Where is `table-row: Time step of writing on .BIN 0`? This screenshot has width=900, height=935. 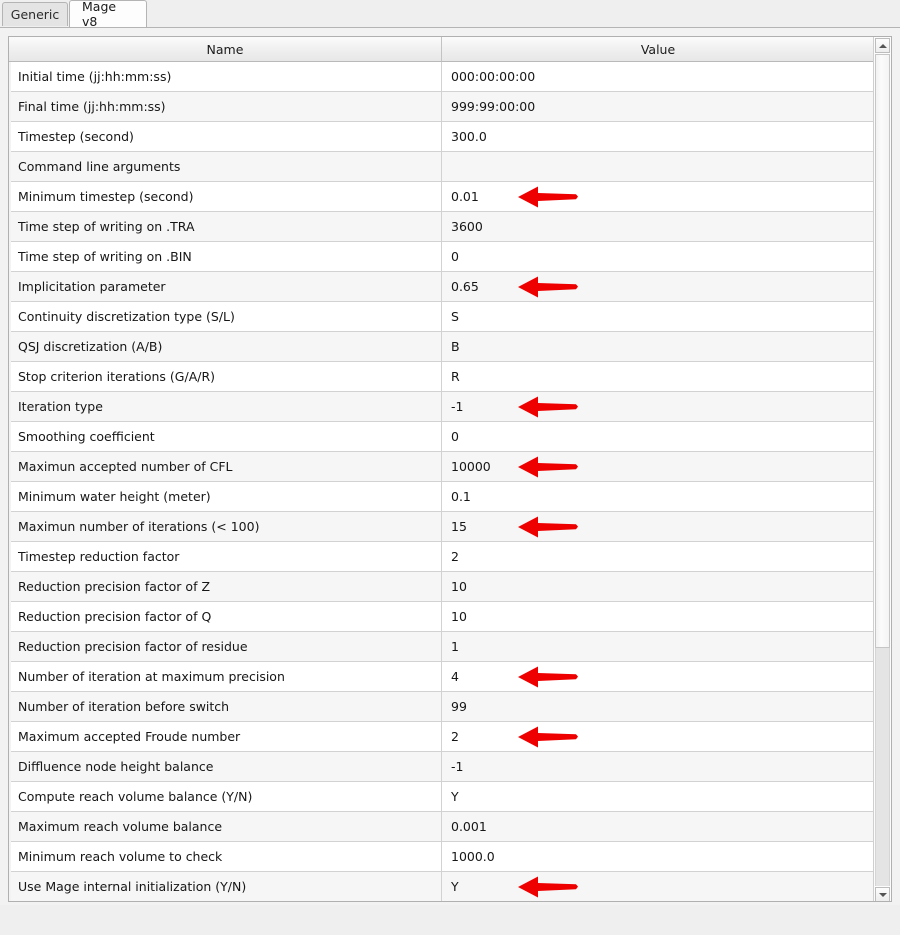
table-row: Time step of writing on .BIN 0 is located at coordinates (442, 257).